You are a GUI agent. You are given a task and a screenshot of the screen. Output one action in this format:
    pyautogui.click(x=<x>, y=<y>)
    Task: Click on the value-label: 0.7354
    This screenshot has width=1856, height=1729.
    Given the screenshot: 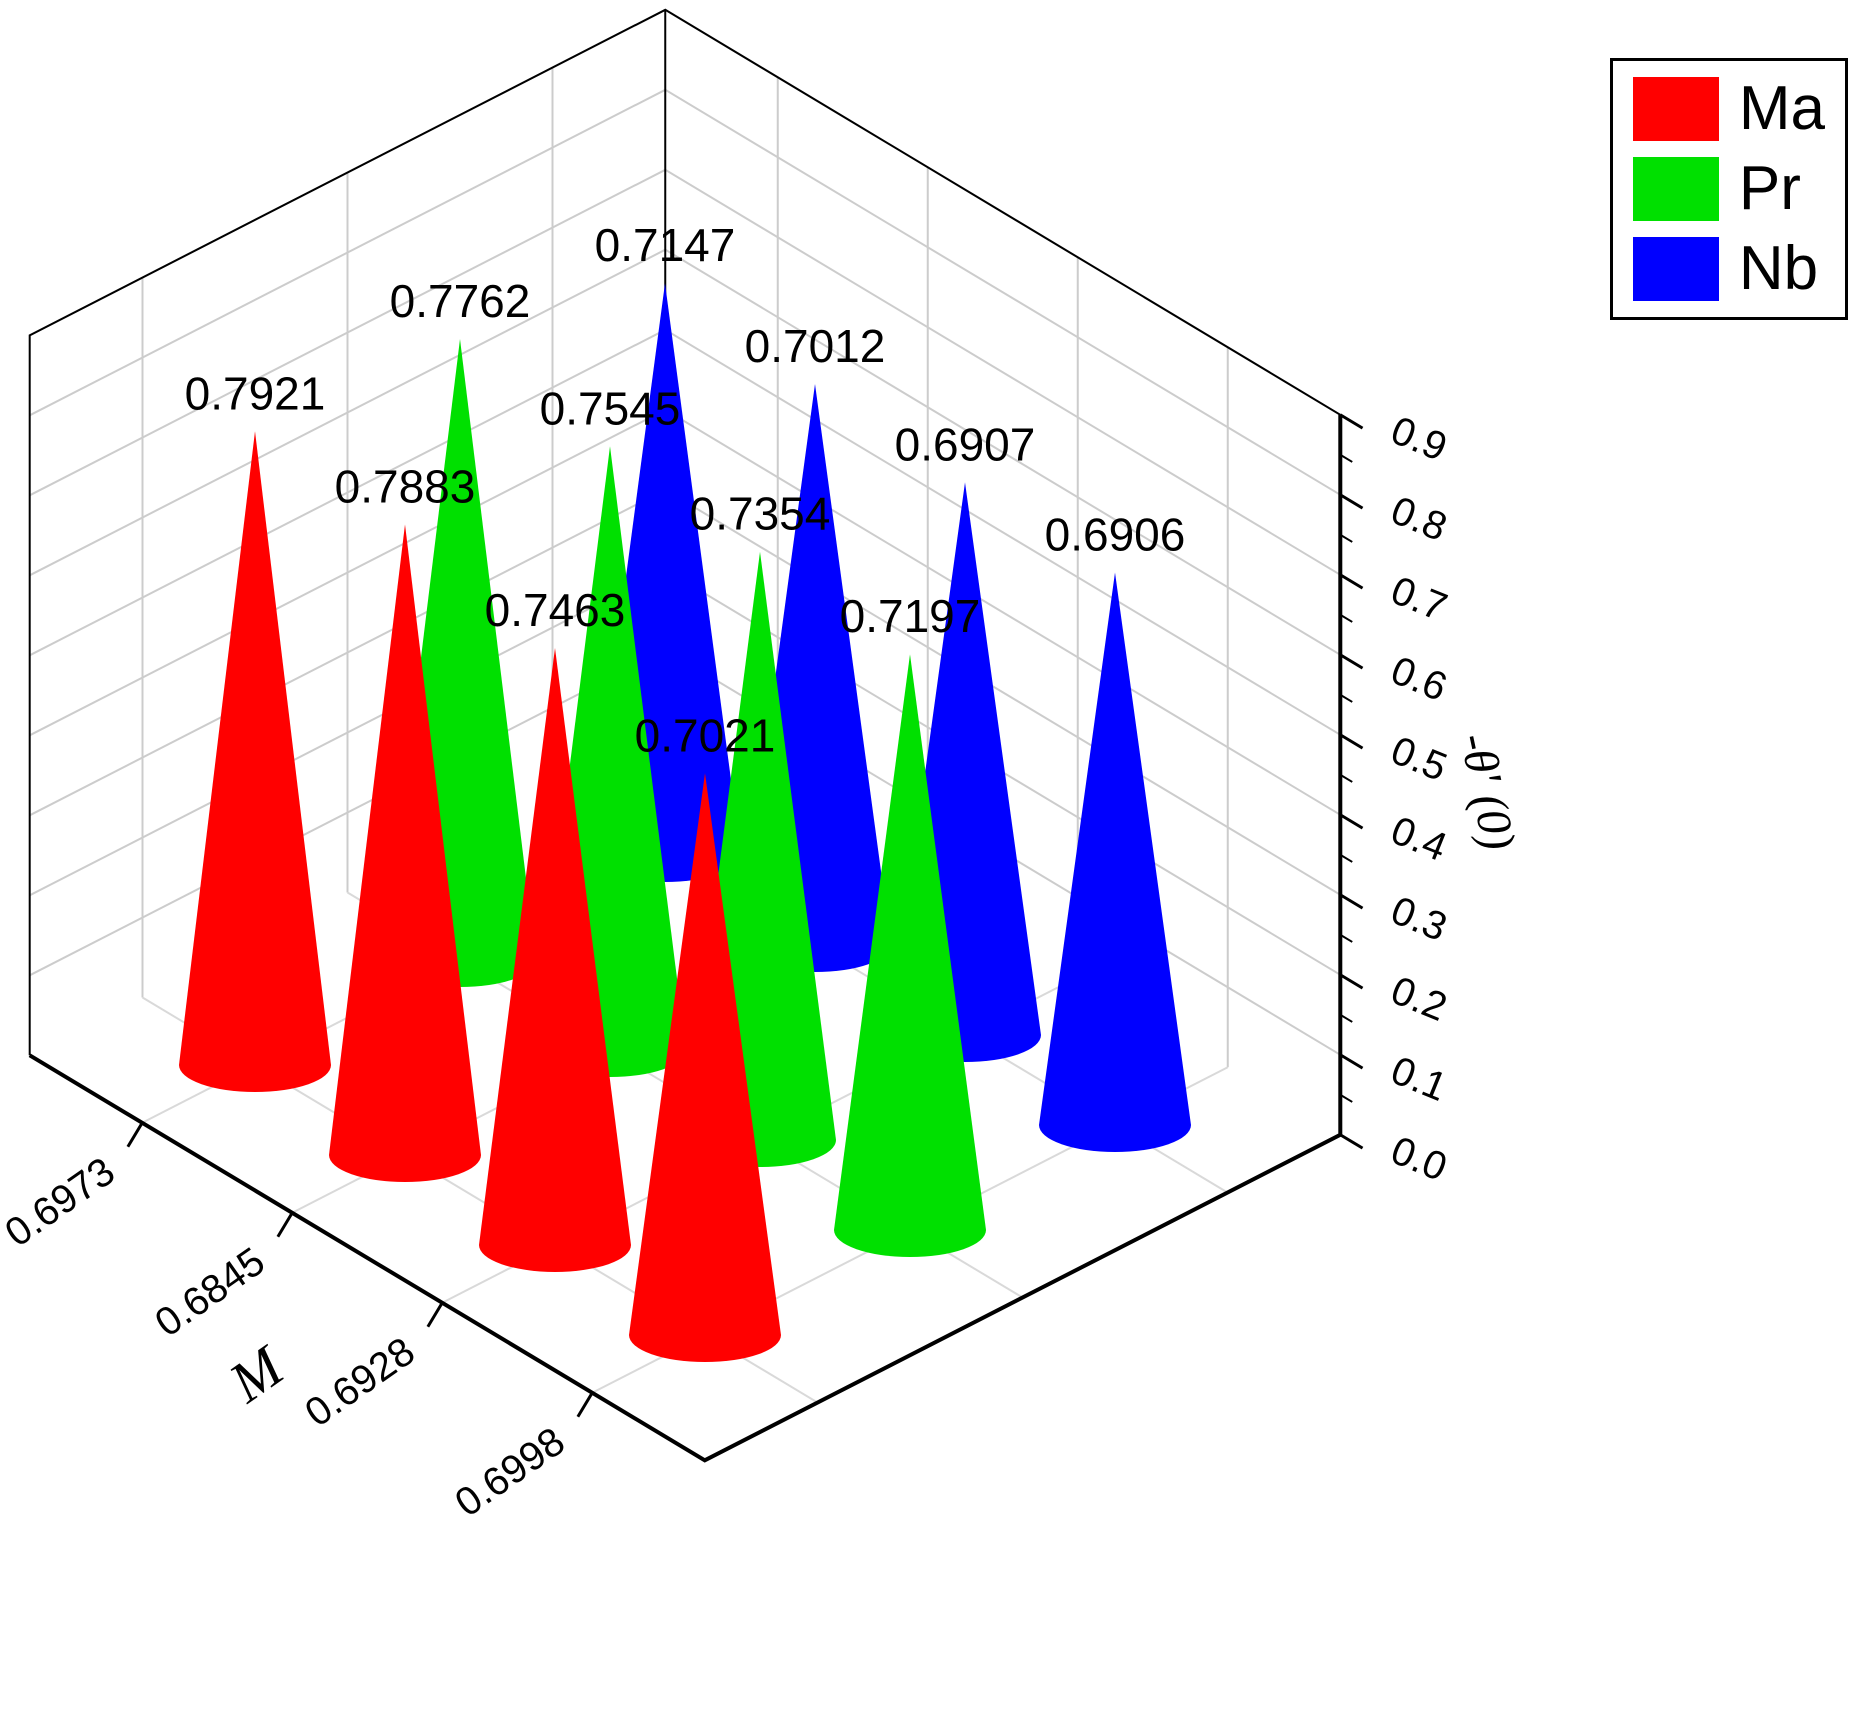 What is the action you would take?
    pyautogui.click(x=760, y=514)
    